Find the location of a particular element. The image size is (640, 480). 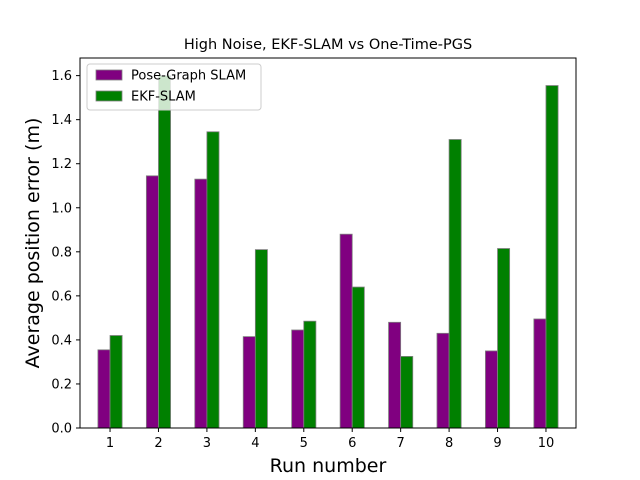

x-tick-label: 6 is located at coordinates (352, 443).